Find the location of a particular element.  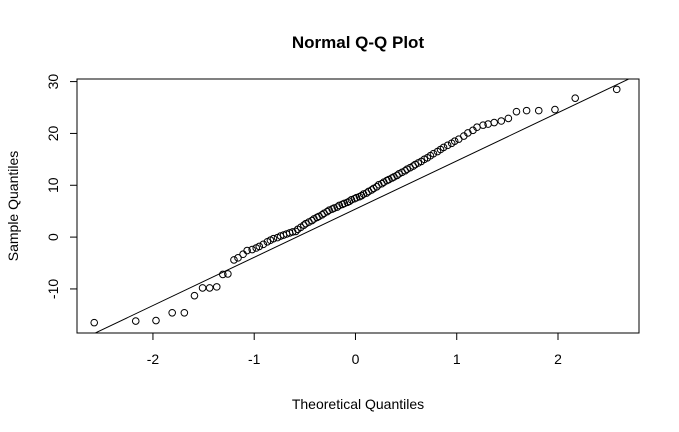

x-tick-label: 1 is located at coordinates (457, 359).